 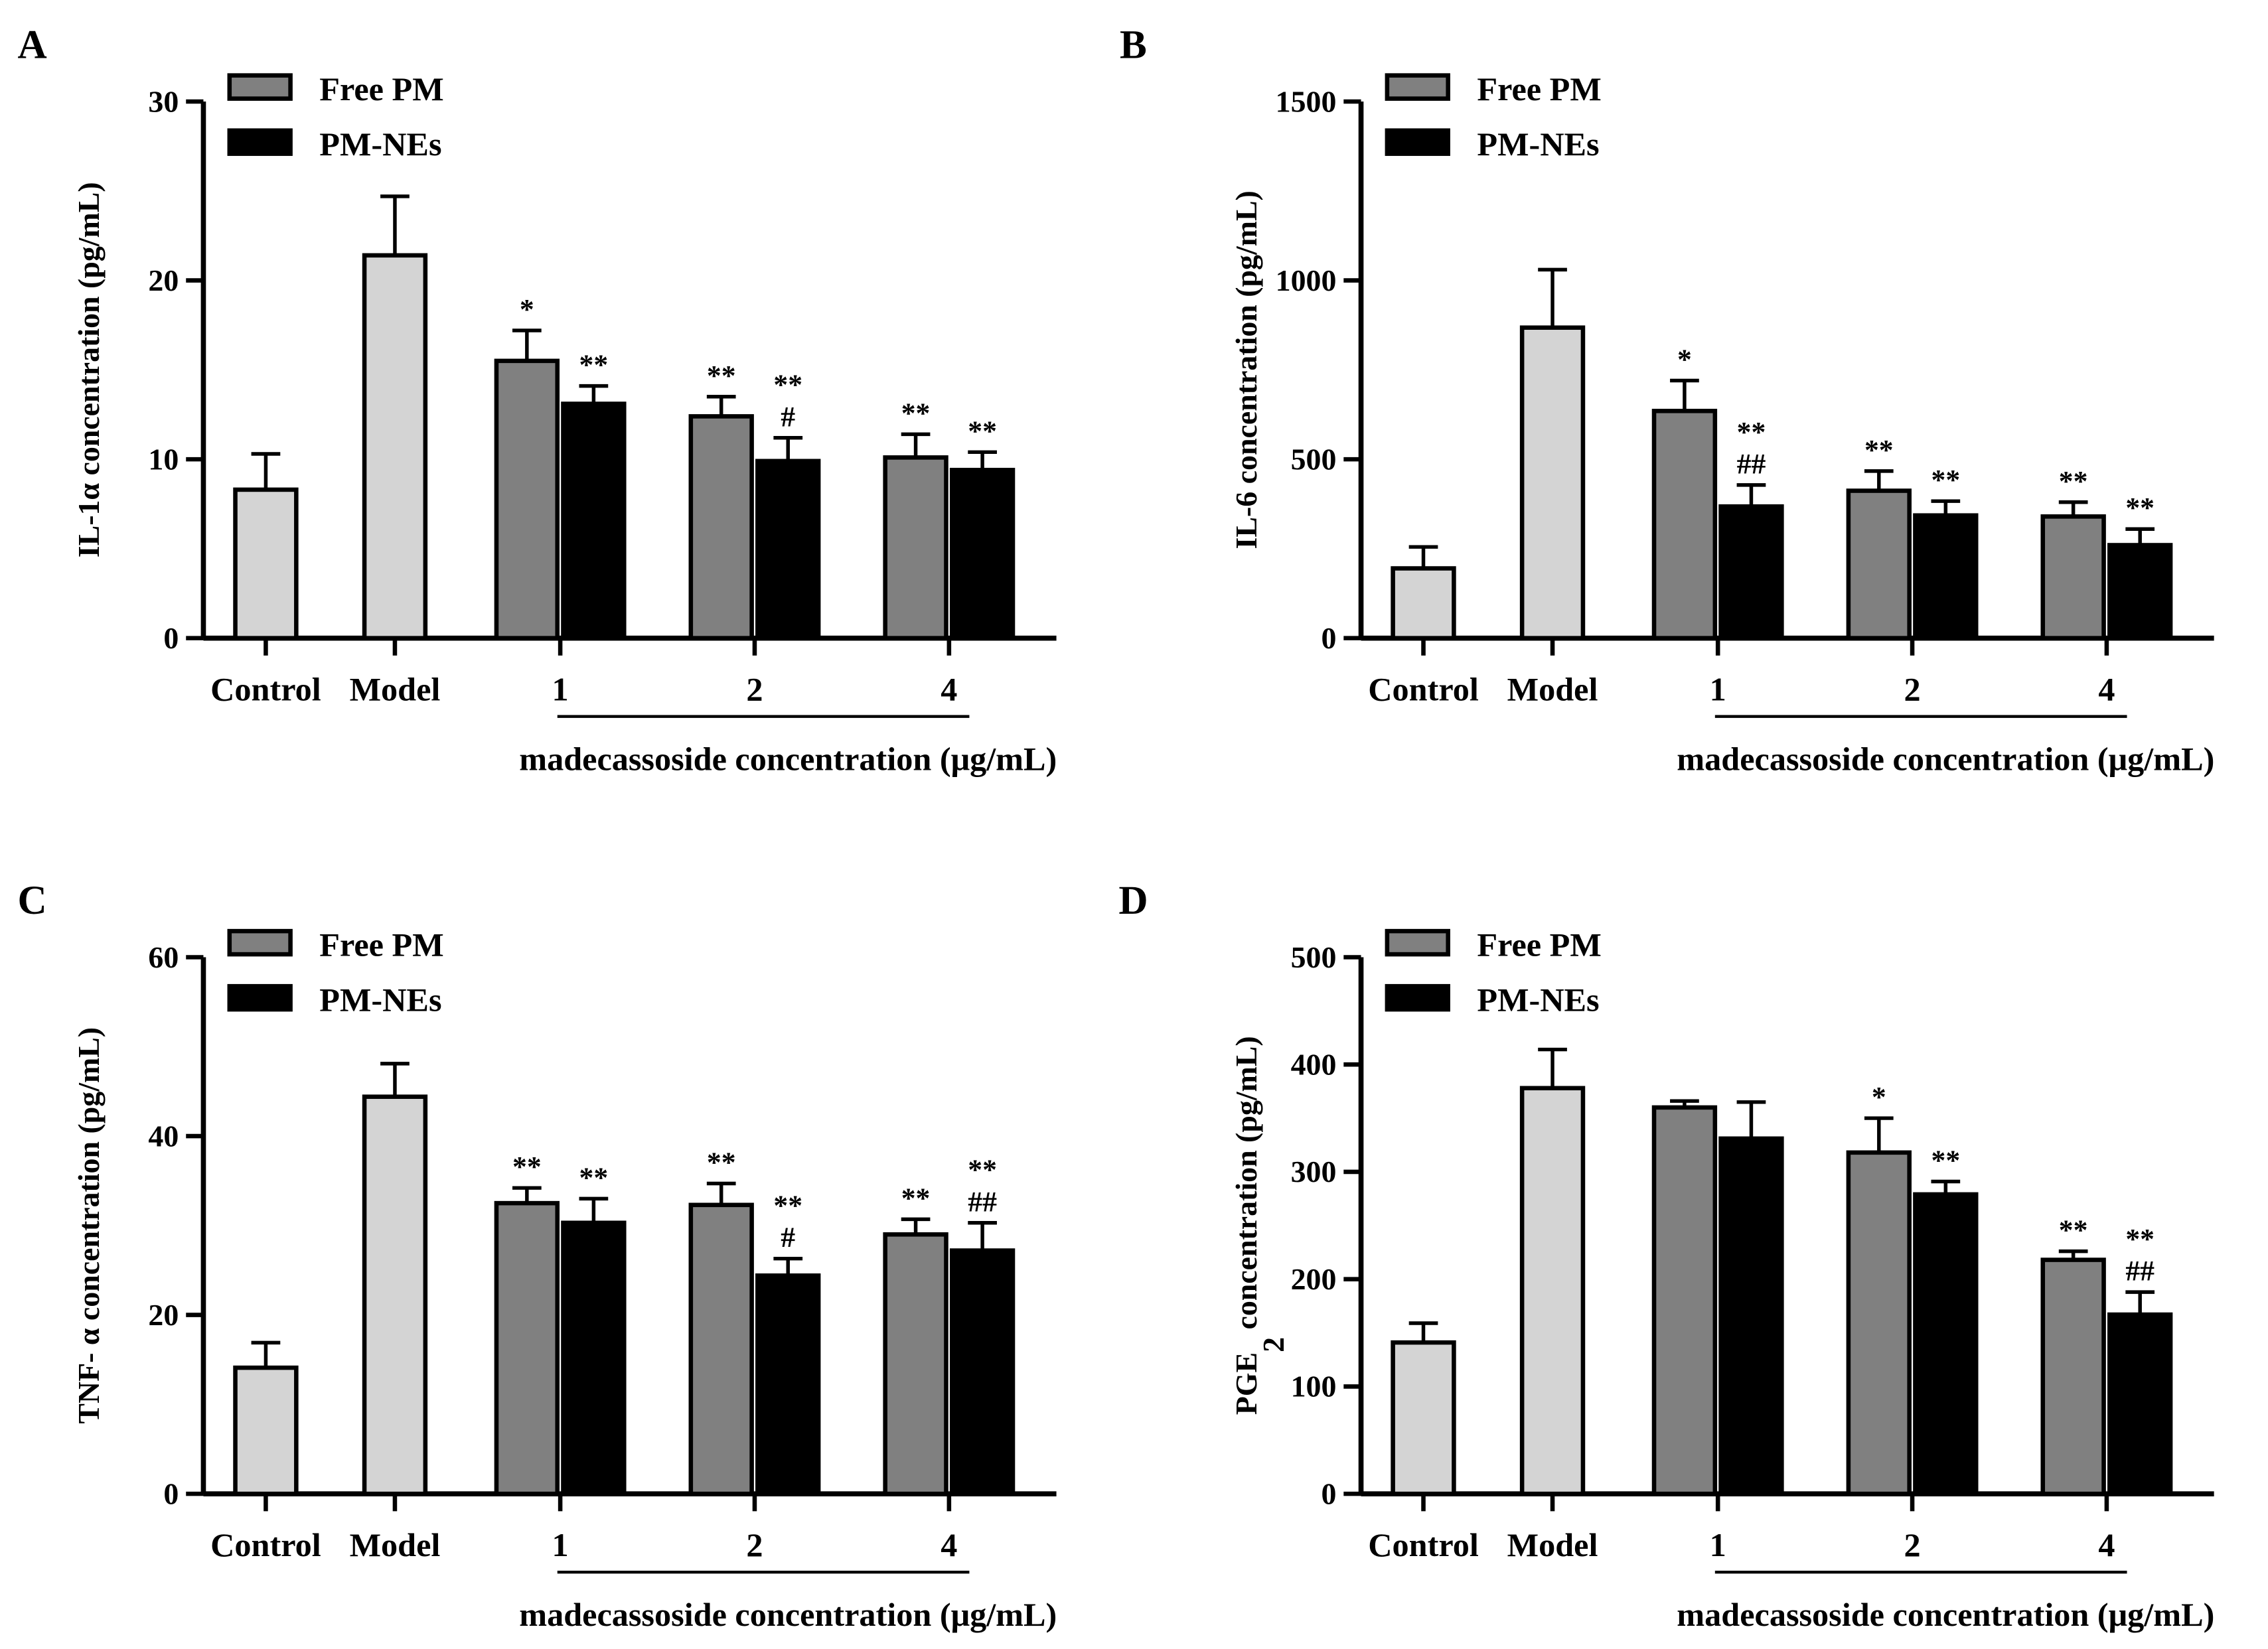 I want to click on y-tick-label: 1500, so click(x=1306, y=101).